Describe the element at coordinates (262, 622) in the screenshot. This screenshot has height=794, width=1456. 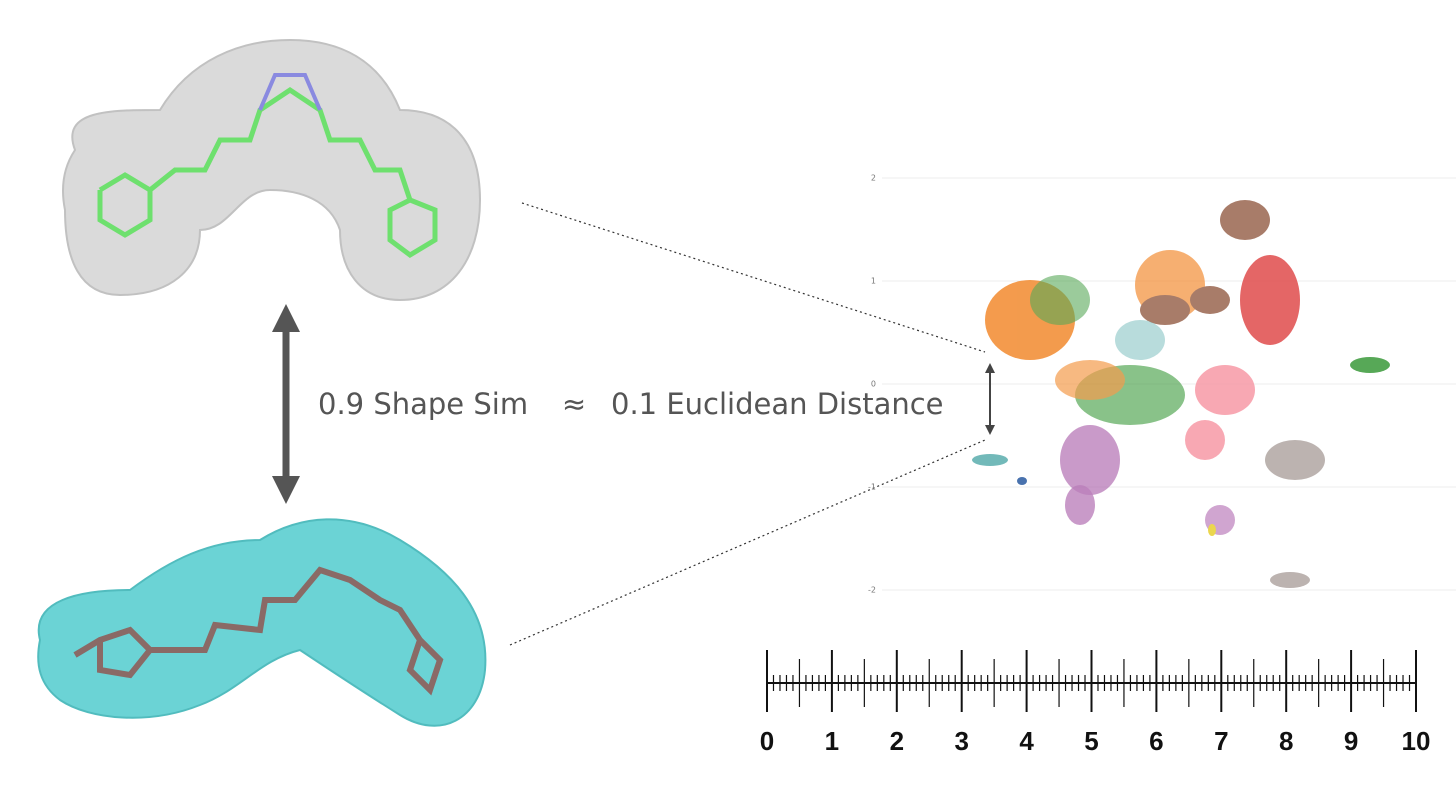
I see `molecule-bottom` at that location.